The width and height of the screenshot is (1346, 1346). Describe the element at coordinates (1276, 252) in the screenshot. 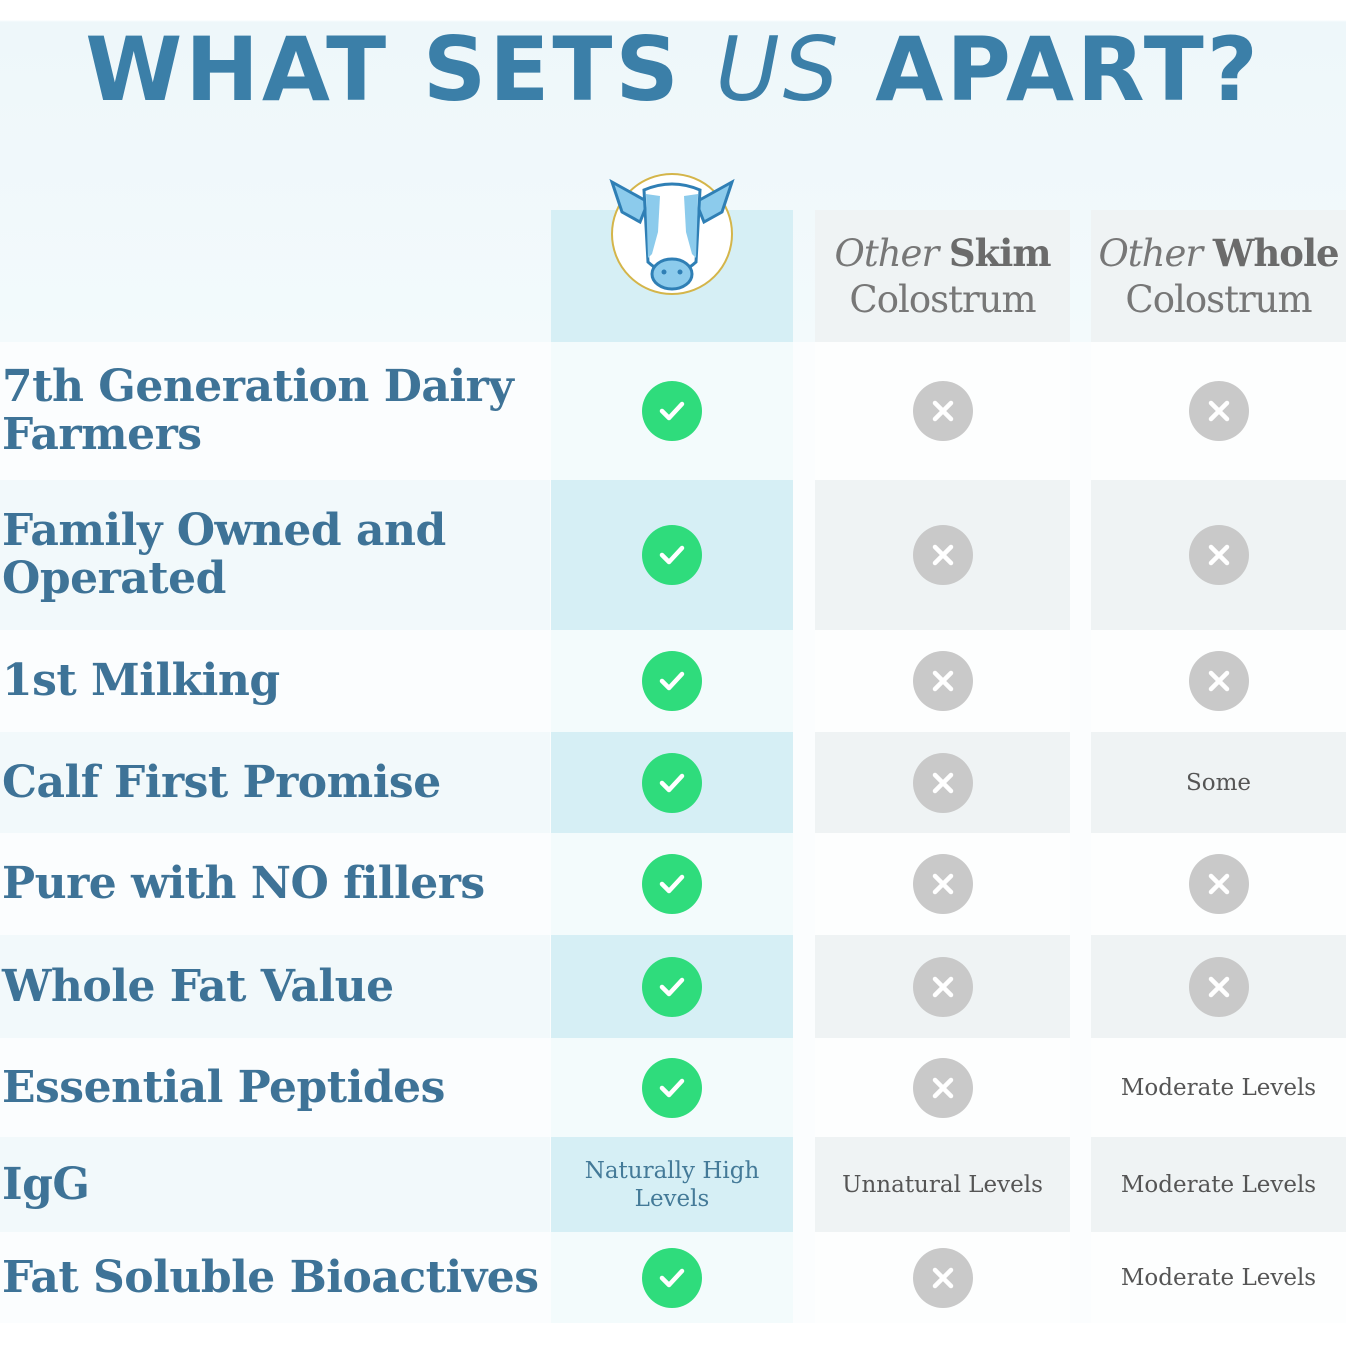

I see `header-bold: Whole` at that location.